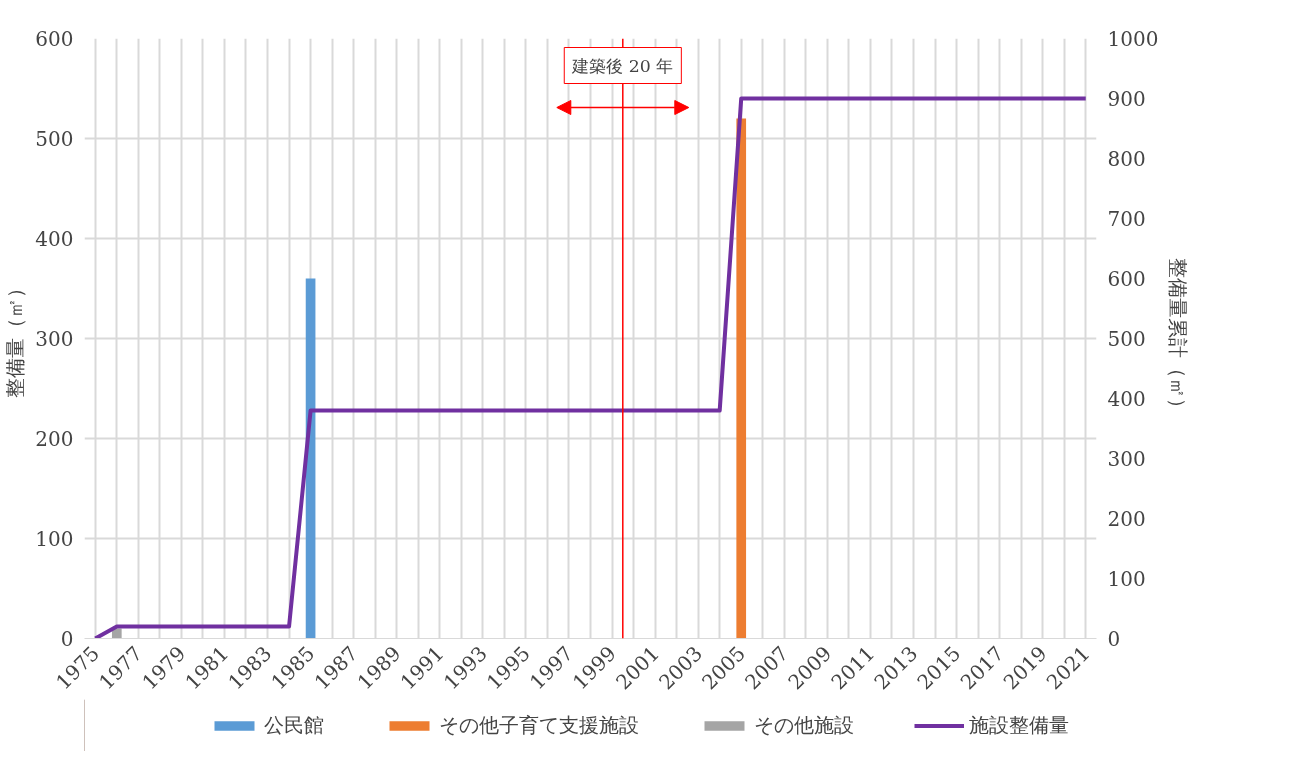 The width and height of the screenshot is (1297, 783). I want to click on legend-label: 施設整備量, so click(1018, 725).